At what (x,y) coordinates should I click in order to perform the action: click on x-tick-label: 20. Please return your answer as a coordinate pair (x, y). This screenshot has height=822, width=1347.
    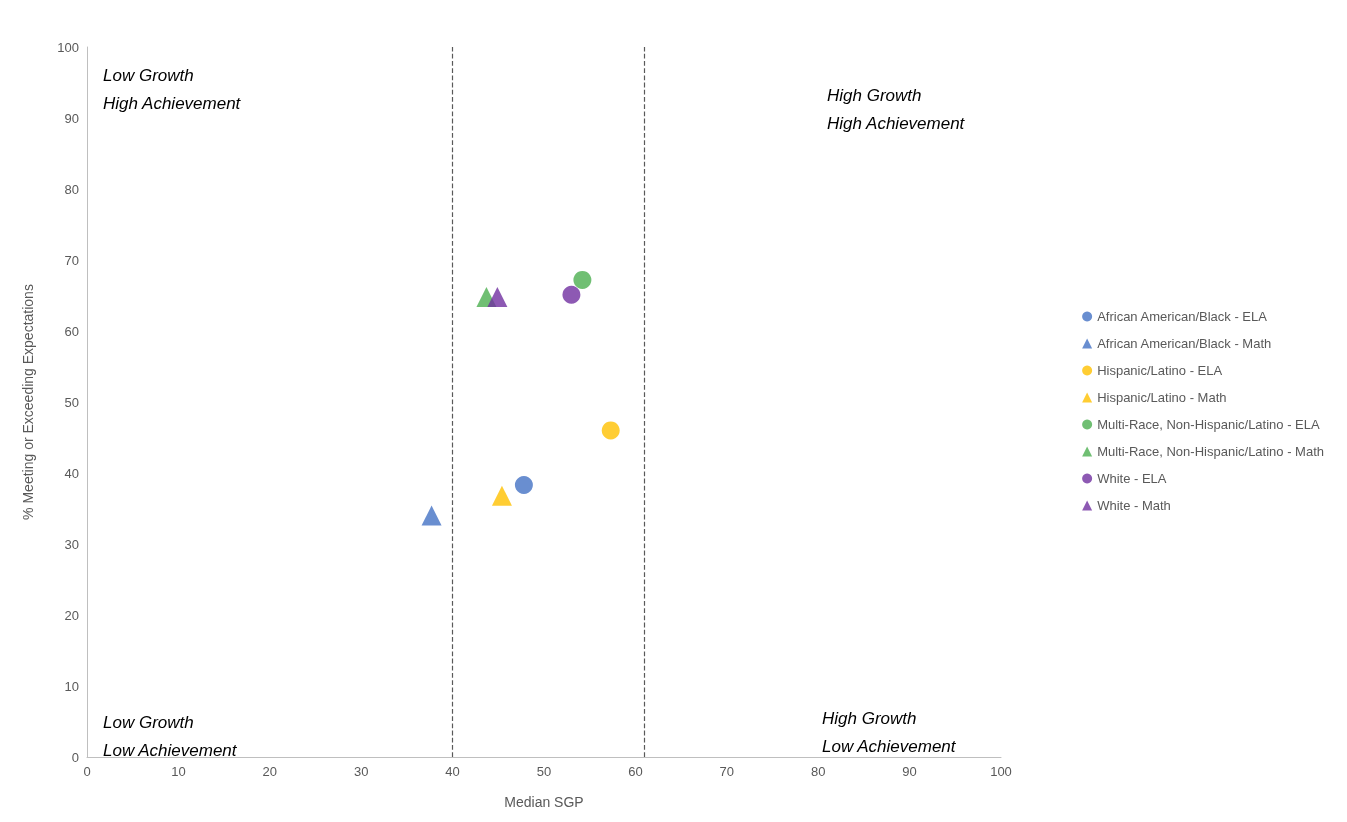
    Looking at the image, I should click on (270, 771).